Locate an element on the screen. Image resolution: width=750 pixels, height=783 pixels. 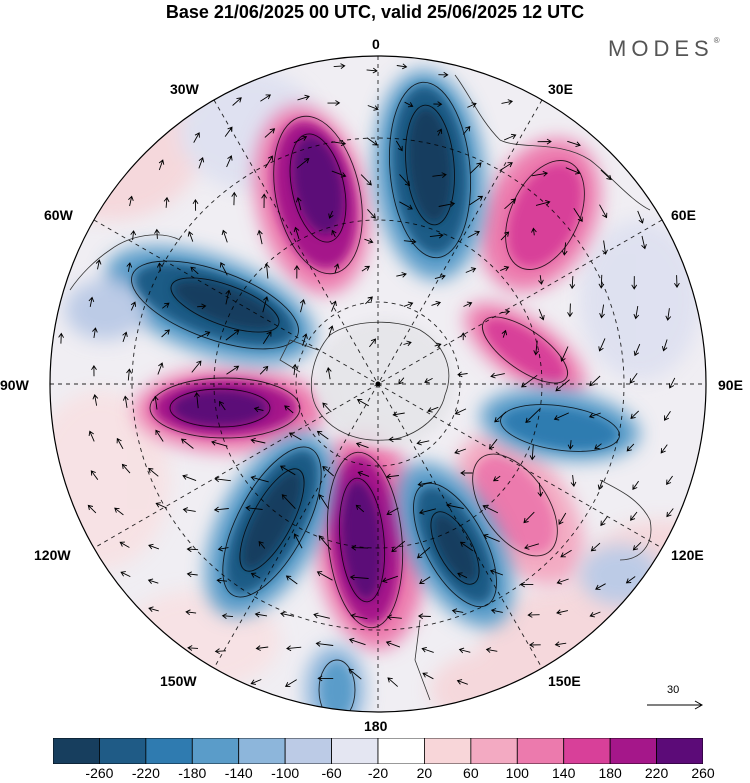
label-120e: 120E is located at coordinates (687, 555).